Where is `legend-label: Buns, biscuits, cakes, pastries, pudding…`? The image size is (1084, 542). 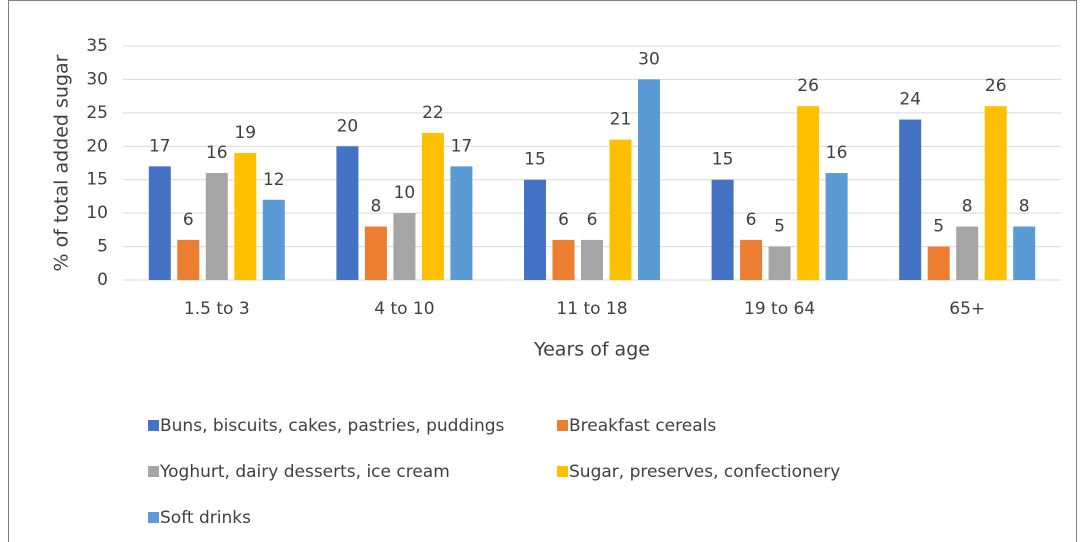
legend-label: Buns, biscuits, cakes, pastries, pudding… is located at coordinates (332, 426).